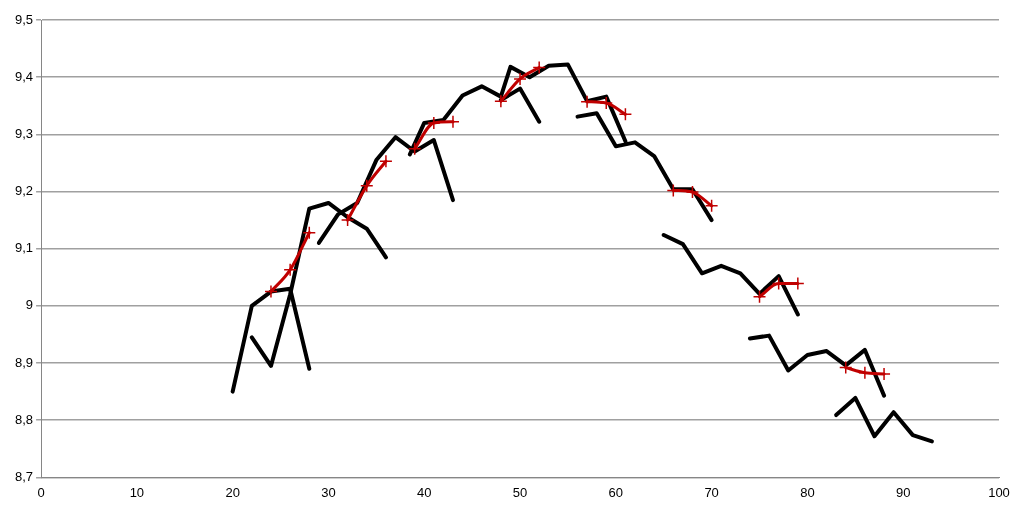 This screenshot has height=517, width=1031. Describe the element at coordinates (41, 492) in the screenshot. I see `x-tick-label: 0` at that location.